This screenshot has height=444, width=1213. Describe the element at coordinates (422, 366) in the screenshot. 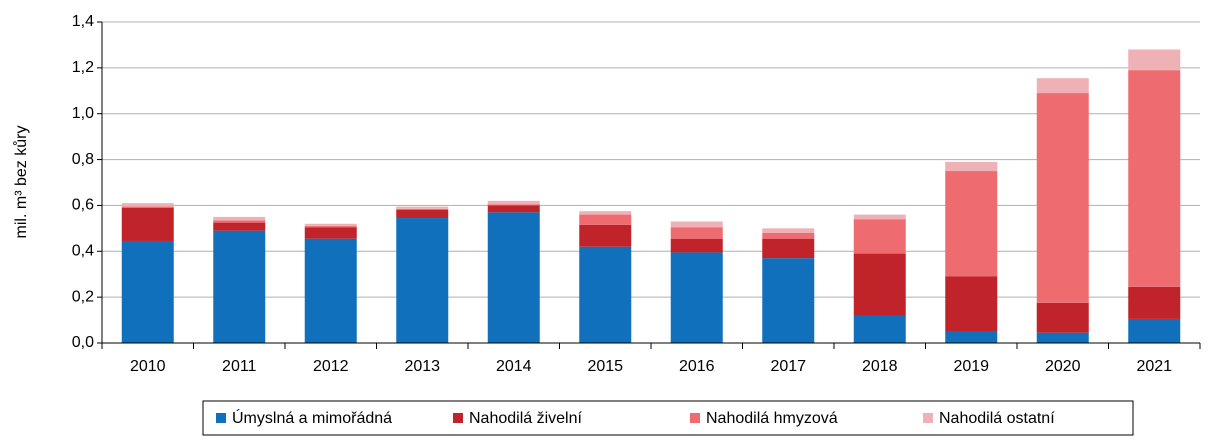

I see `x-tick-label: 2013` at that location.